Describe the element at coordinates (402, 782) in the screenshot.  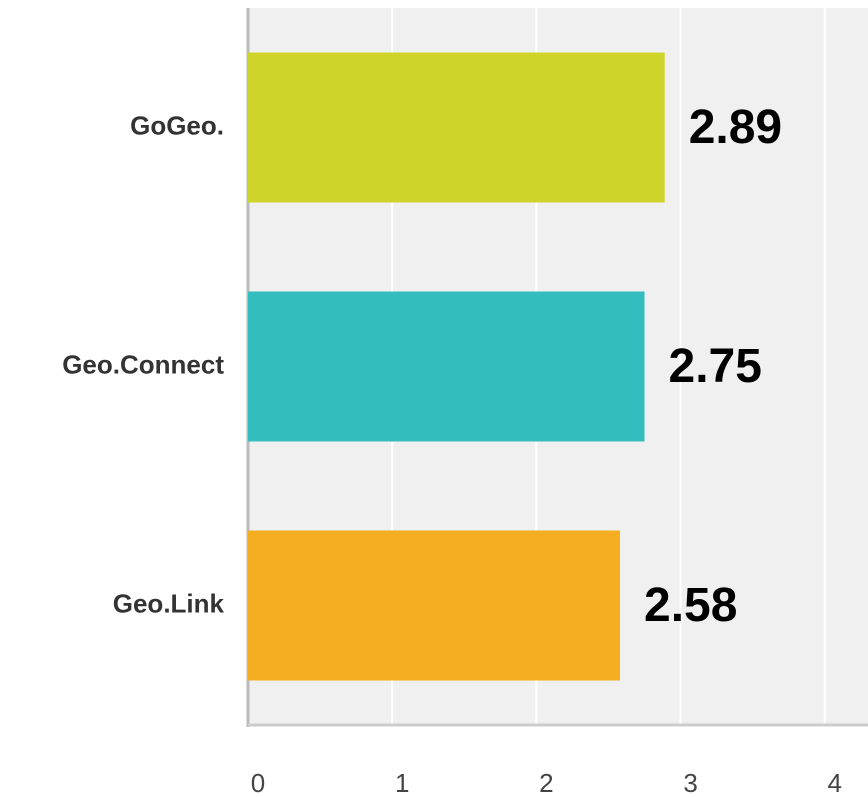
I see `x-tick-label: 1` at that location.